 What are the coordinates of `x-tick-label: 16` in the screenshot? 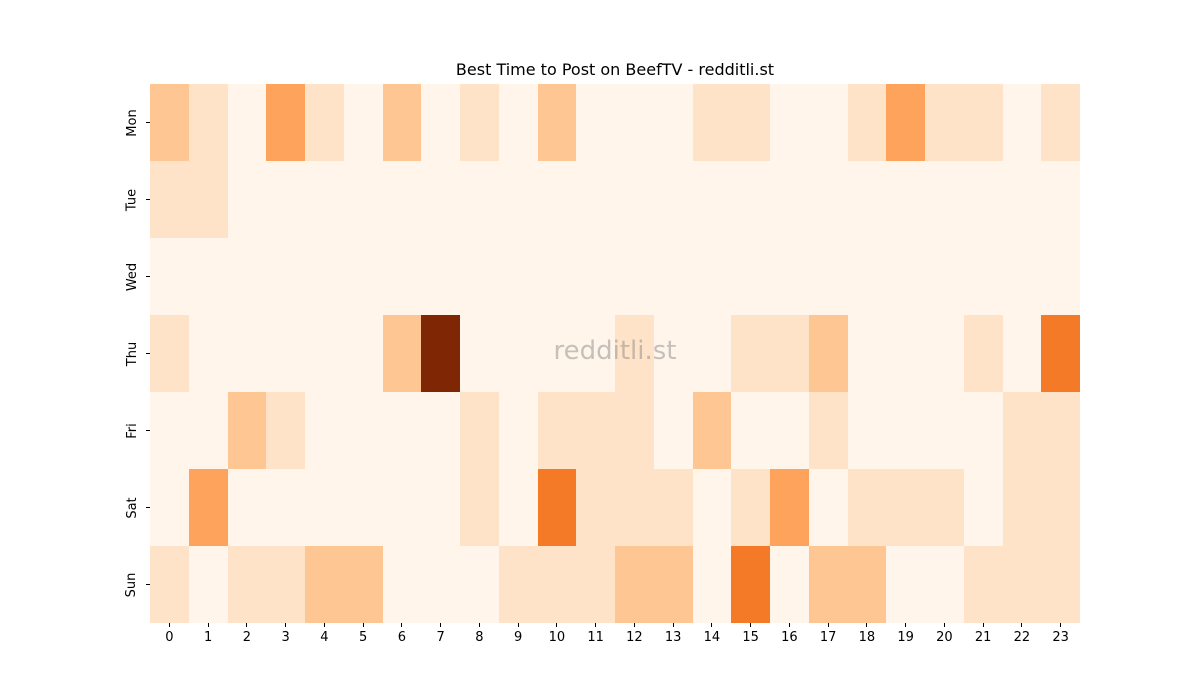 It's located at (789, 637).